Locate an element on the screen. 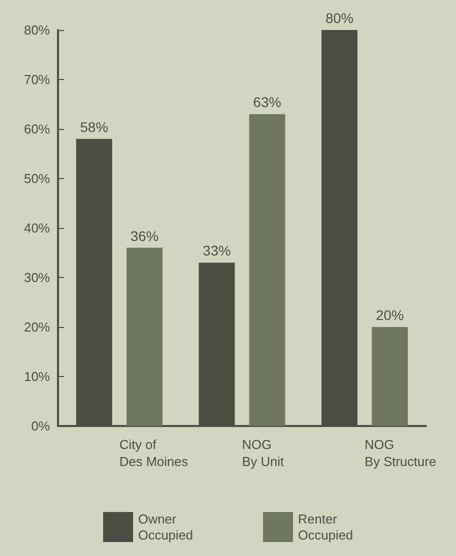 This screenshot has width=456, height=556. x-tick-label: NOG By Unit is located at coordinates (263, 453).